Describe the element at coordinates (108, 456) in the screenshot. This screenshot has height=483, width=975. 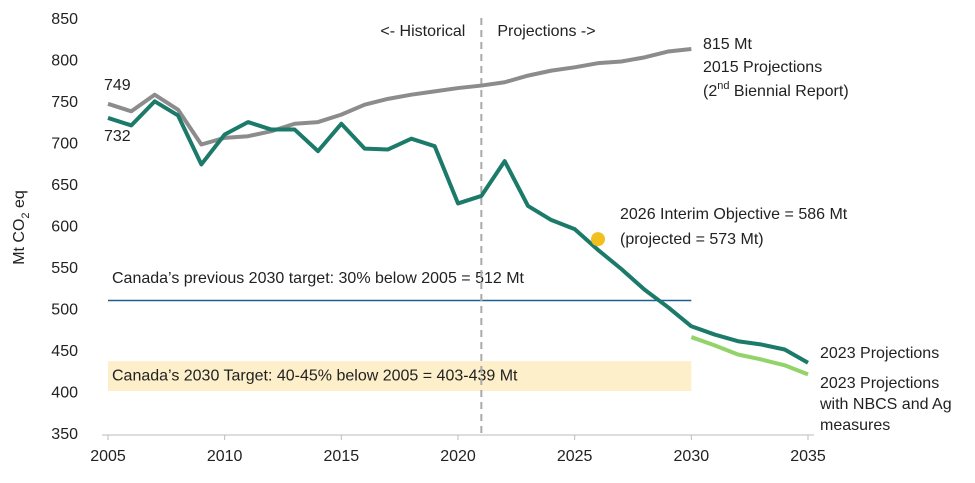
I see `x-tick-label: 2005` at that location.